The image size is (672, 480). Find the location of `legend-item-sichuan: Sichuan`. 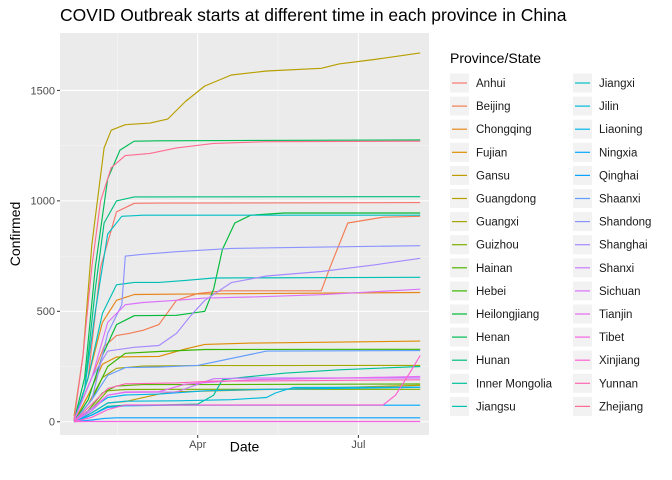

legend-item-sichuan: Sichuan is located at coordinates (607, 291).